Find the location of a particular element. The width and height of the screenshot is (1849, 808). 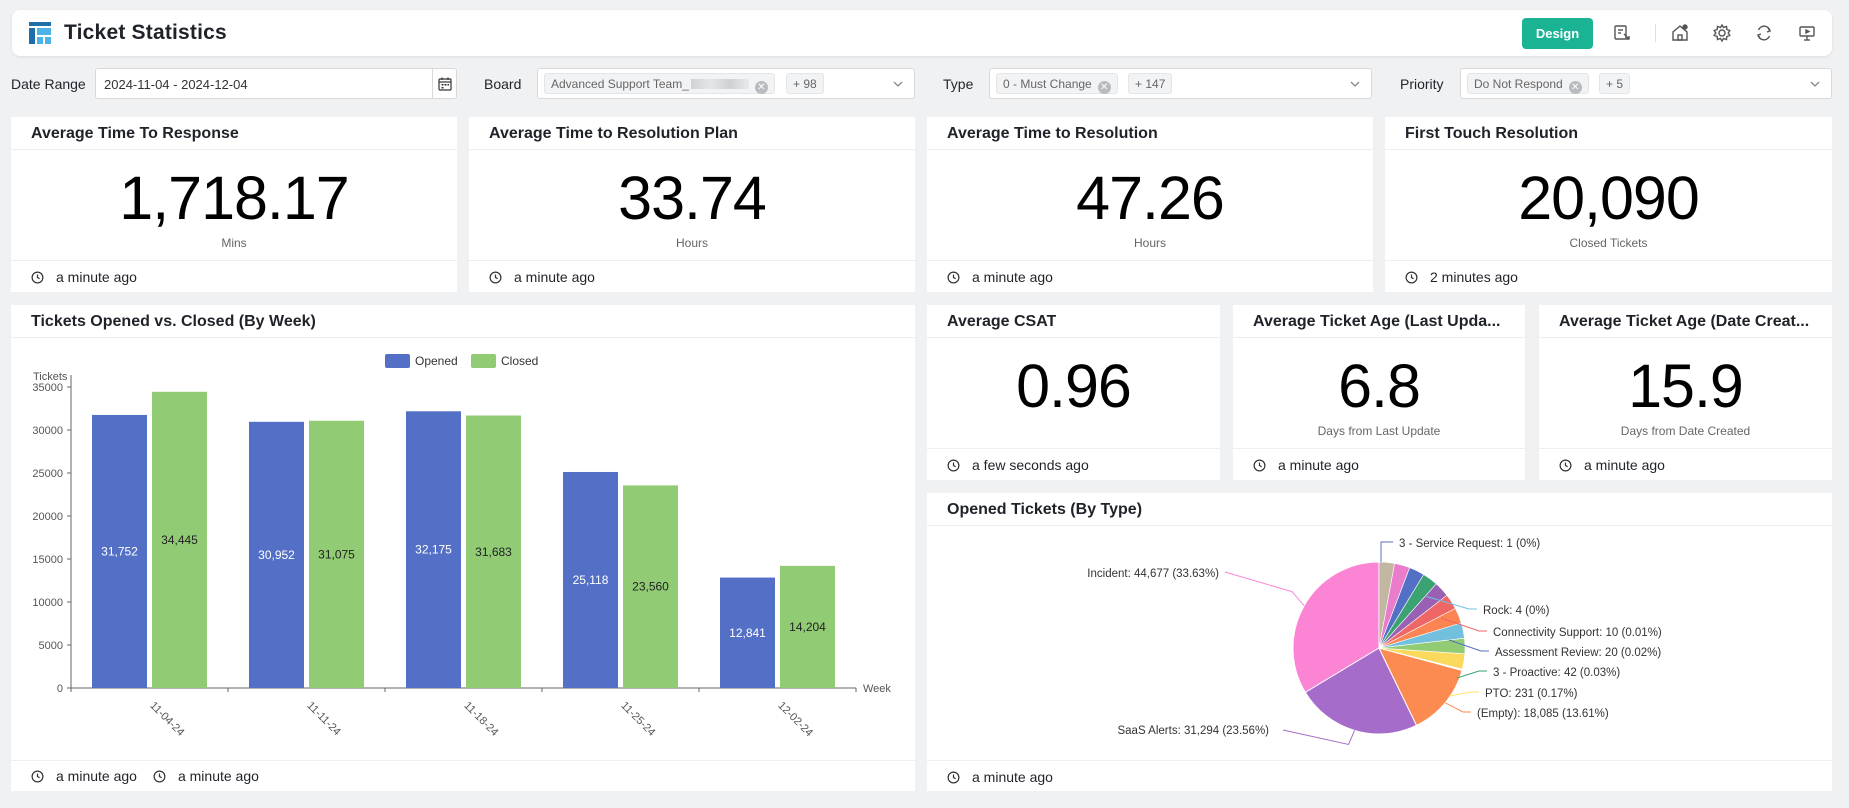

priority-select: Do Not Respond ✕ + 5 is located at coordinates (1646, 83).